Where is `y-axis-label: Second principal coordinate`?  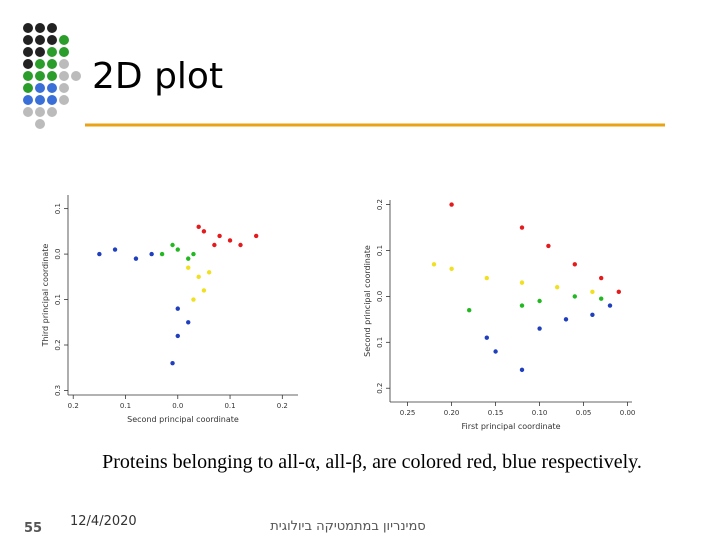
y-axis-label: Second principal coordinate is located at coordinates (367, 301).